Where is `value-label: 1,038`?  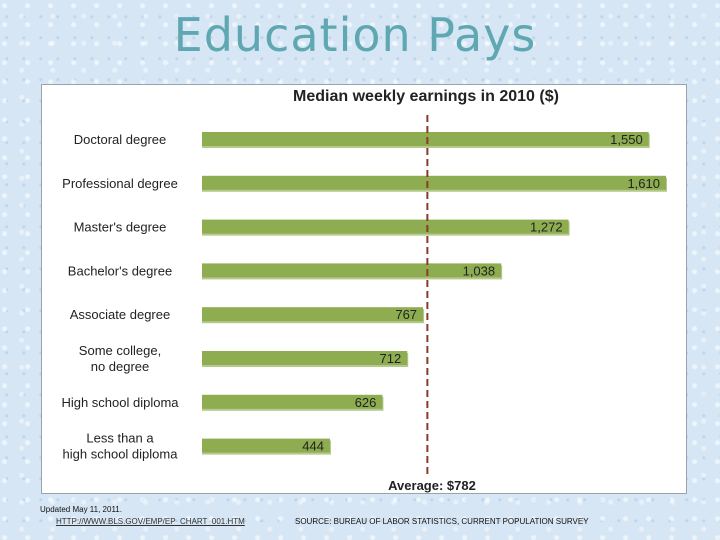
value-label: 1,038 is located at coordinates (479, 270).